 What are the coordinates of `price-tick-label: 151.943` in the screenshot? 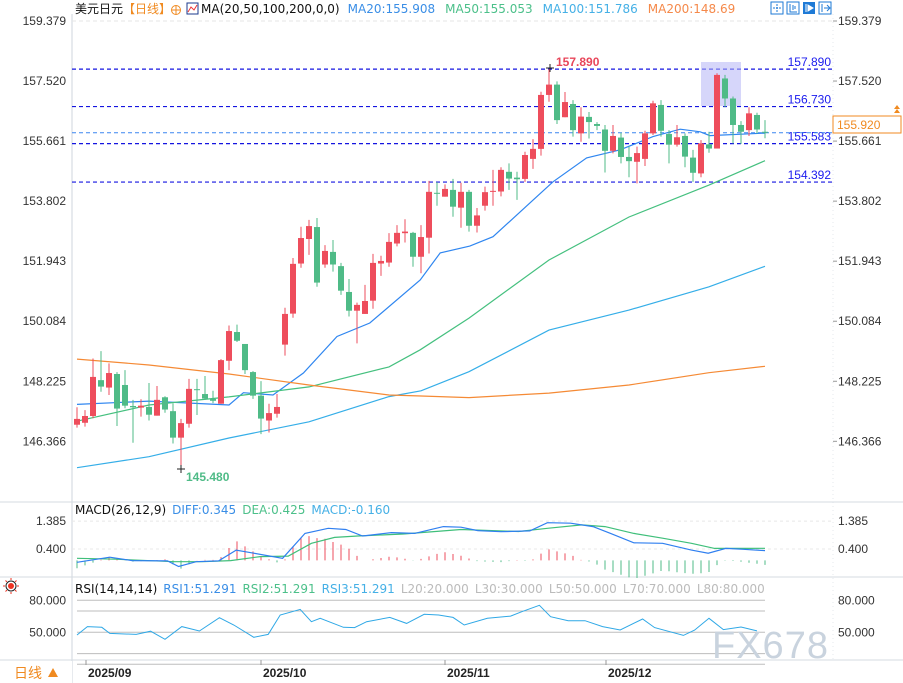 It's located at (45, 261).